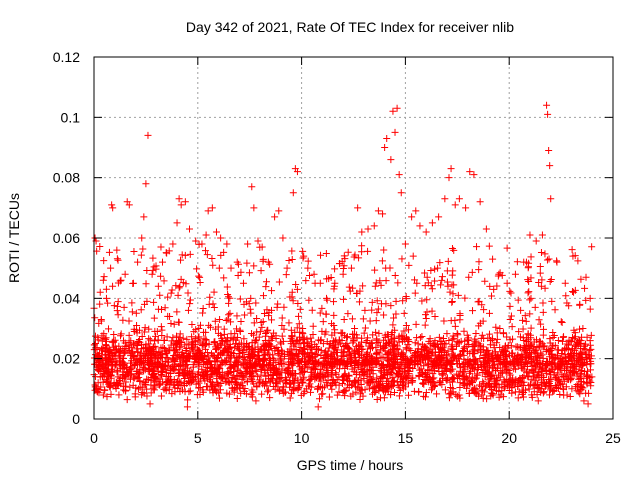 This screenshot has width=640, height=480. What do you see at coordinates (14, 238) in the screenshot?
I see `y-axis-label: ROTI / TECUs` at bounding box center [14, 238].